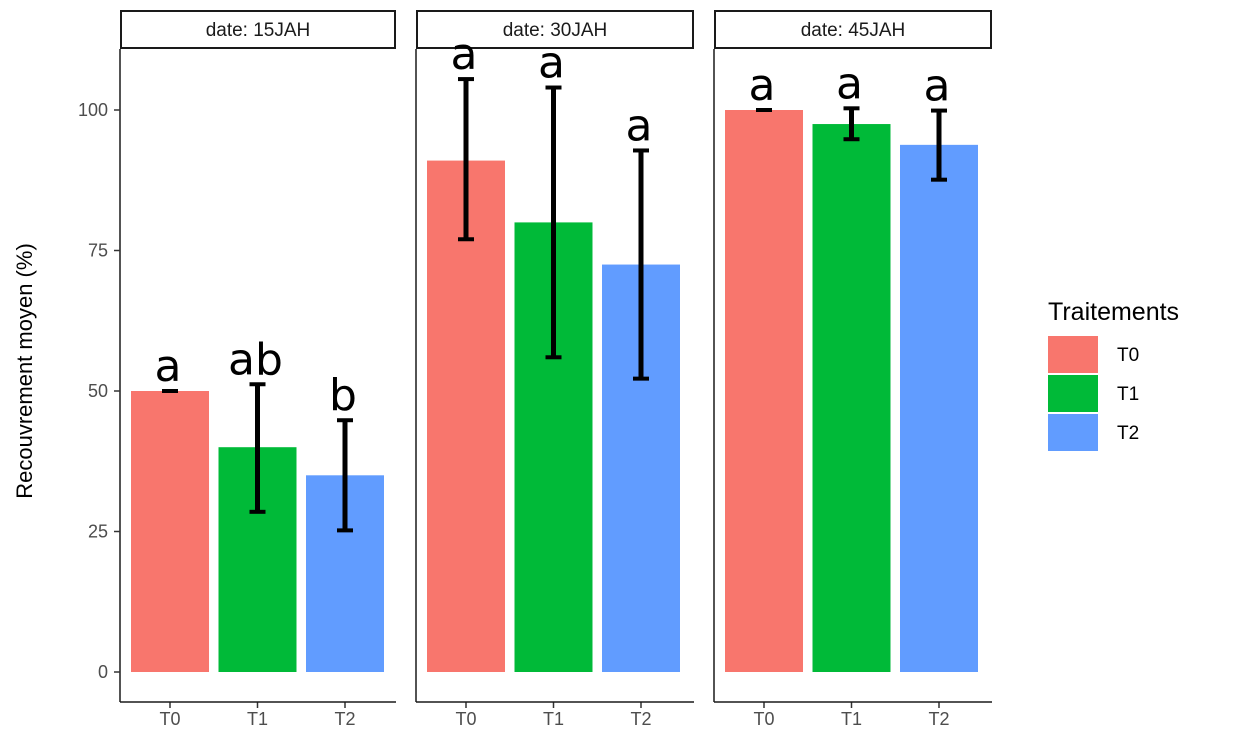  I want to click on y-tick-label: 25, so click(98, 532).